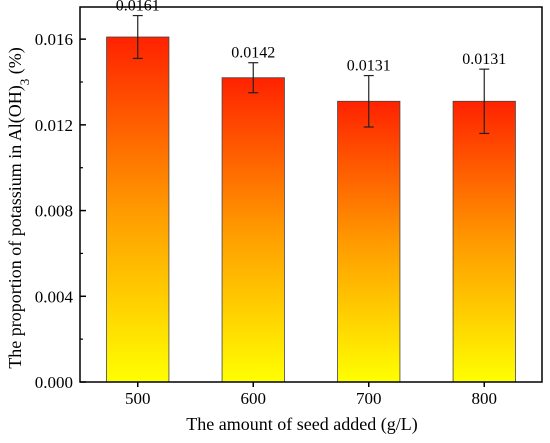  What do you see at coordinates (253, 53) in the screenshot?
I see `data-label-600: 0.0142` at bounding box center [253, 53].